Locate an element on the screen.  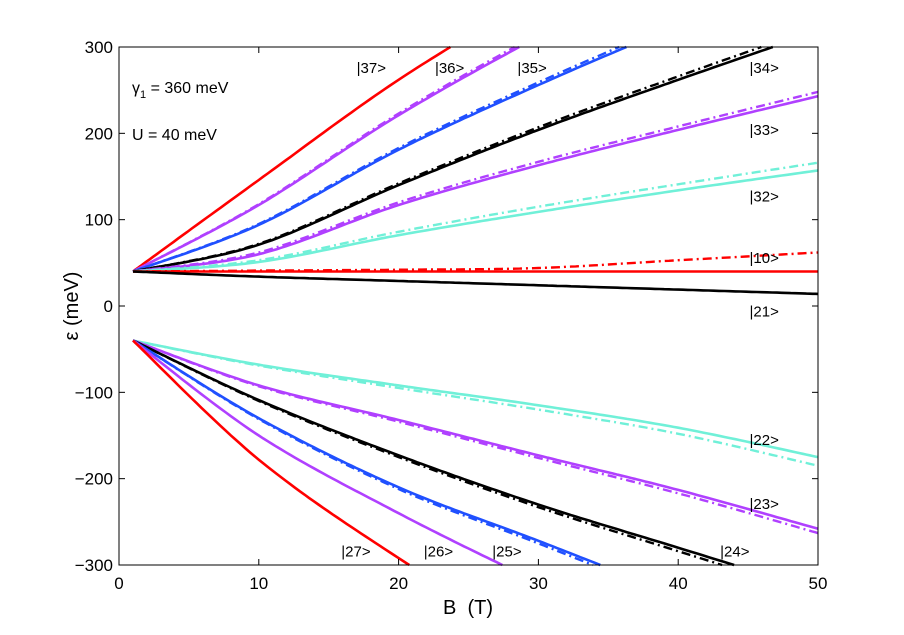
y-tick-label: −300 is located at coordinates (94, 565).